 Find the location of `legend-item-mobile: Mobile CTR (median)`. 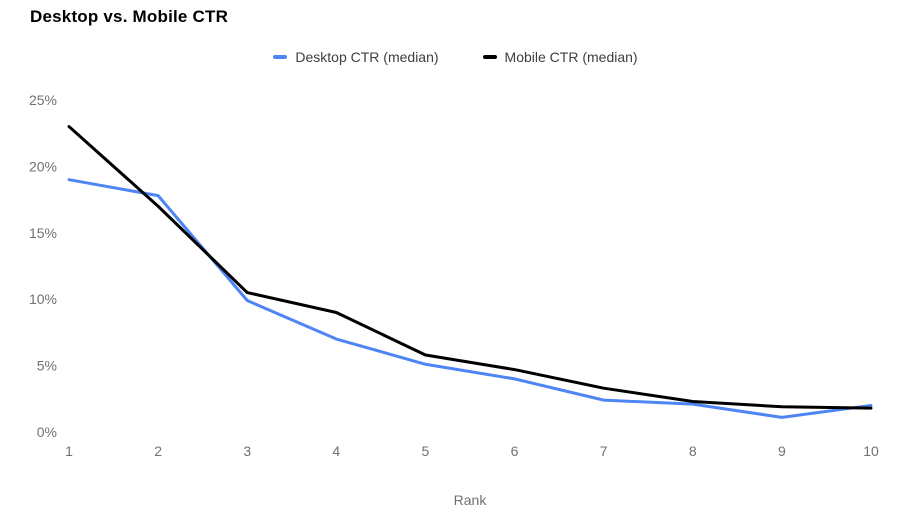

legend-item-mobile: Mobile CTR (median) is located at coordinates (560, 57).